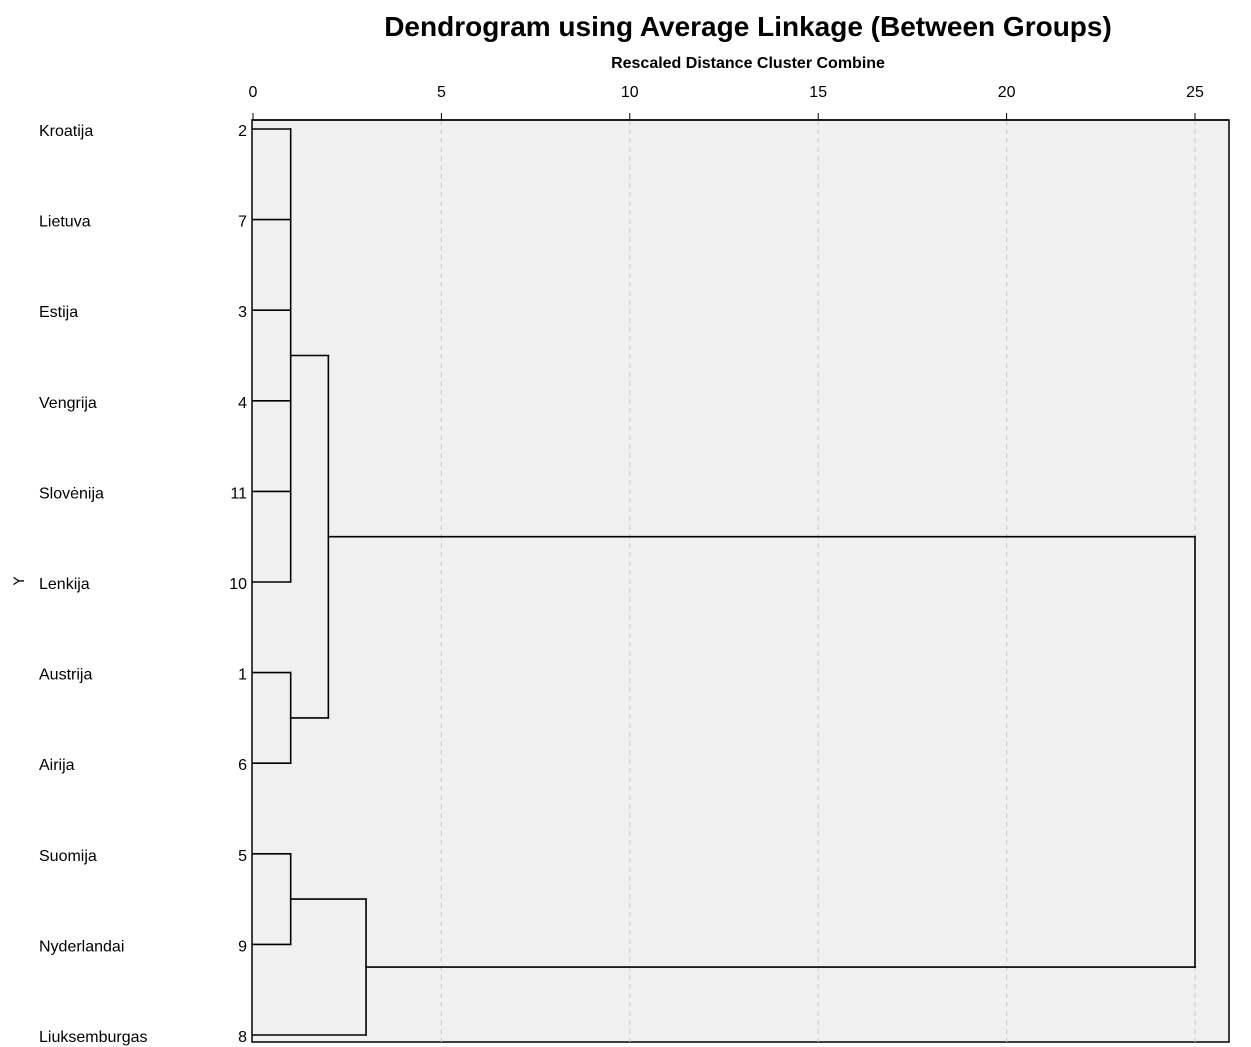 The image size is (1251, 1047). What do you see at coordinates (238, 493) in the screenshot?
I see `case-number: 11` at bounding box center [238, 493].